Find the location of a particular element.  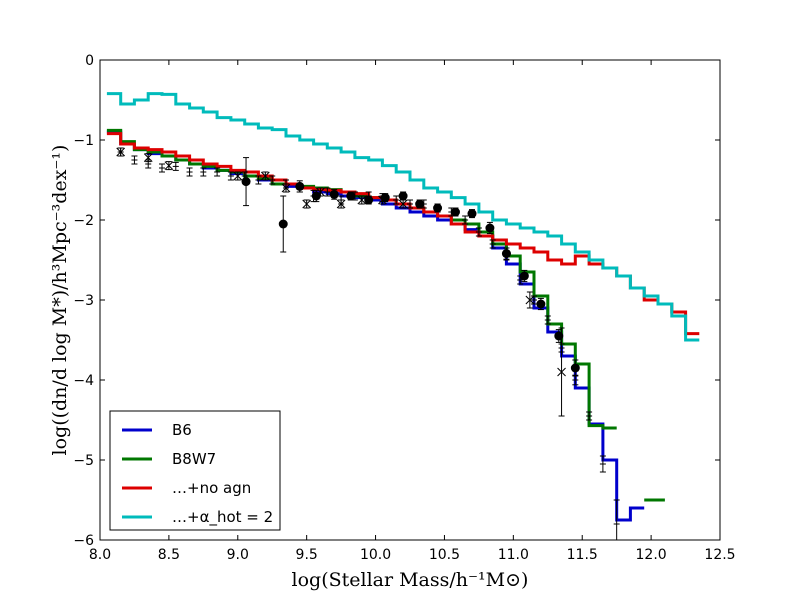

x-tick-label: 9.5 is located at coordinates (307, 555).